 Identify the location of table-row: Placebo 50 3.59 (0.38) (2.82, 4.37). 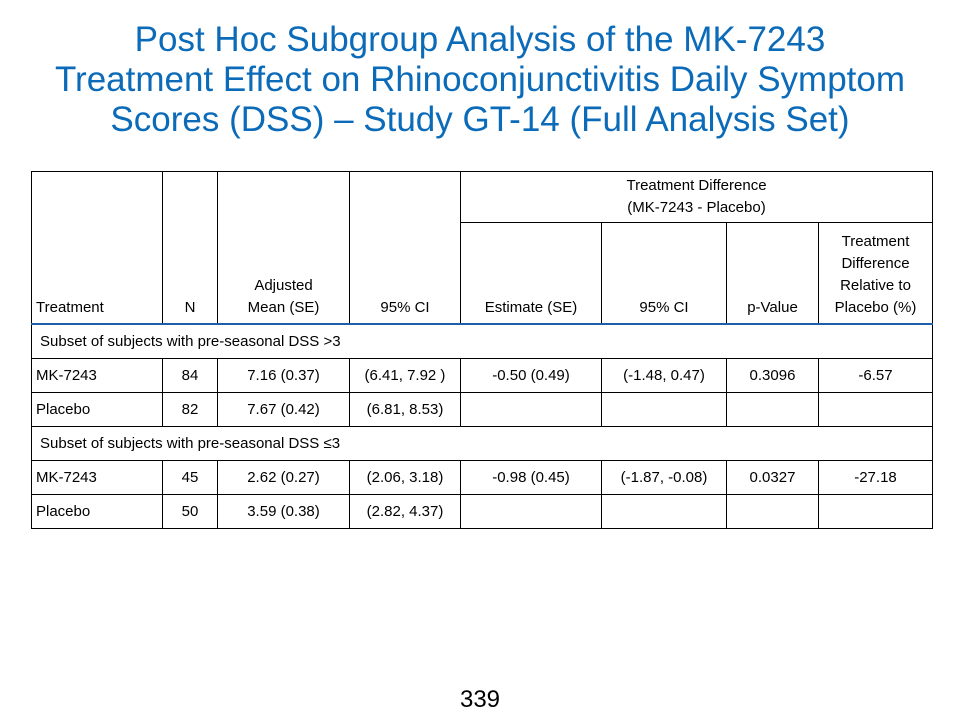
(482, 511).